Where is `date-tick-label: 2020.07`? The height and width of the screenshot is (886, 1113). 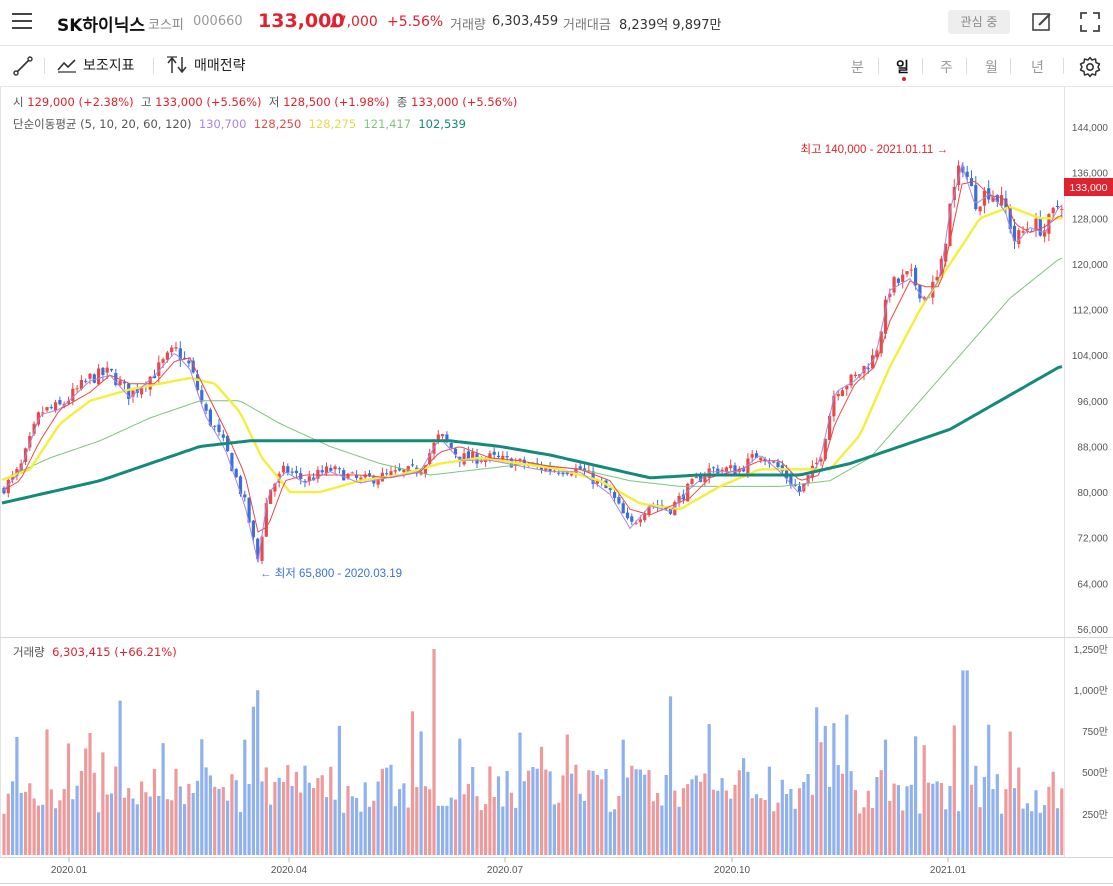
date-tick-label: 2020.07 is located at coordinates (505, 870).